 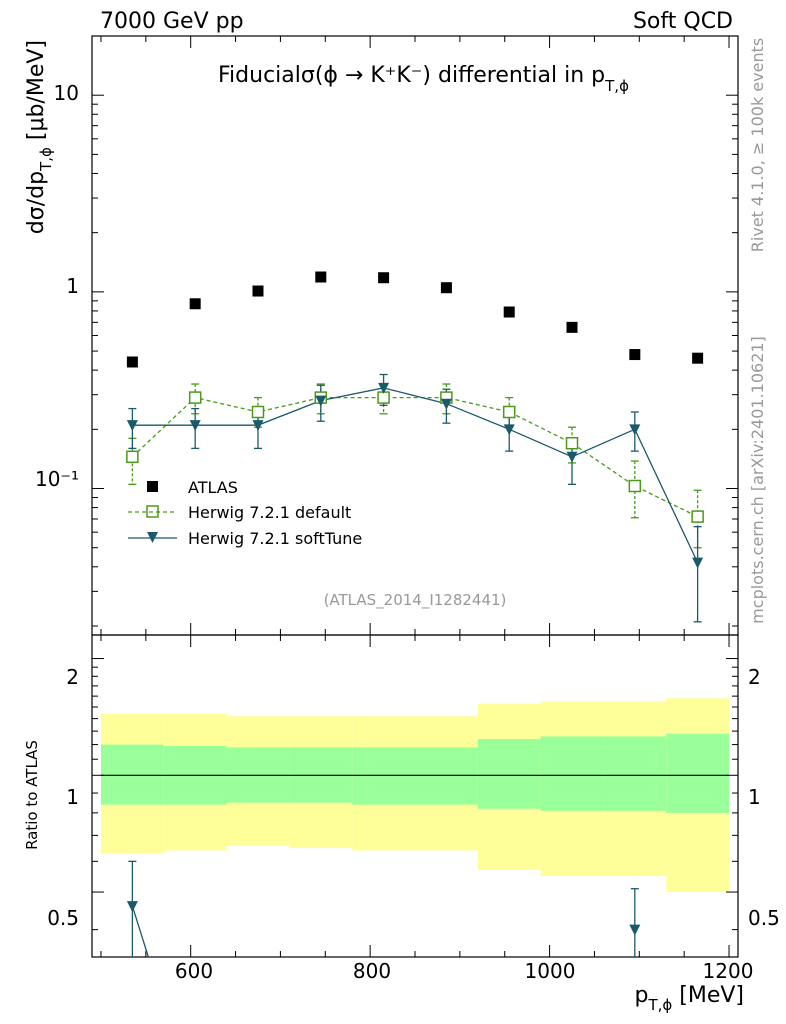 What do you see at coordinates (659, 1005) in the screenshot?
I see `x-axis-label-sub: T,ϕ` at bounding box center [659, 1005].